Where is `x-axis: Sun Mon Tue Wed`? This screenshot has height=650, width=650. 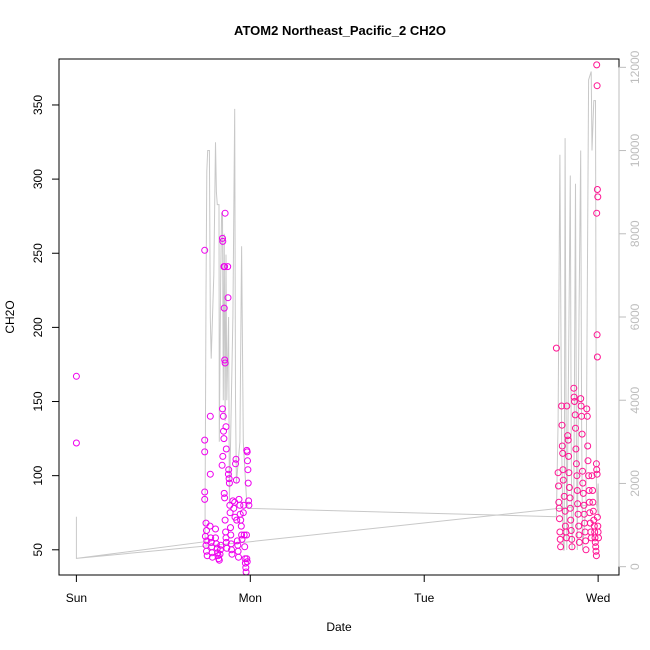
x-axis: Sun Mon Tue Wed is located at coordinates (338, 589).